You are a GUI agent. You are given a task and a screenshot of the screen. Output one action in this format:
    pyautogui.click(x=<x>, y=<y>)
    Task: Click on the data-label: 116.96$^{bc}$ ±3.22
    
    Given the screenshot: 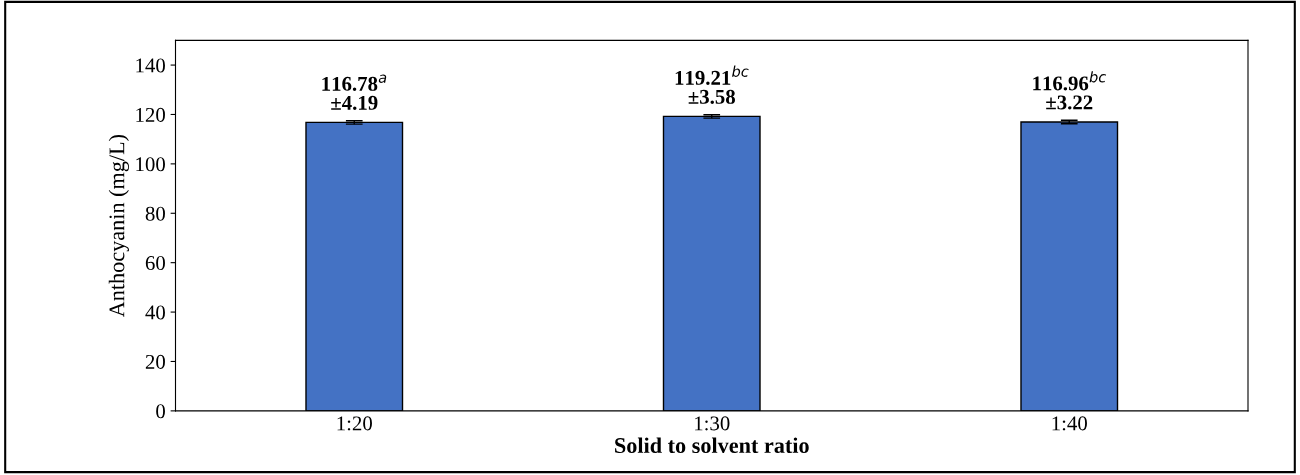 What is the action you would take?
    pyautogui.click(x=1070, y=90)
    